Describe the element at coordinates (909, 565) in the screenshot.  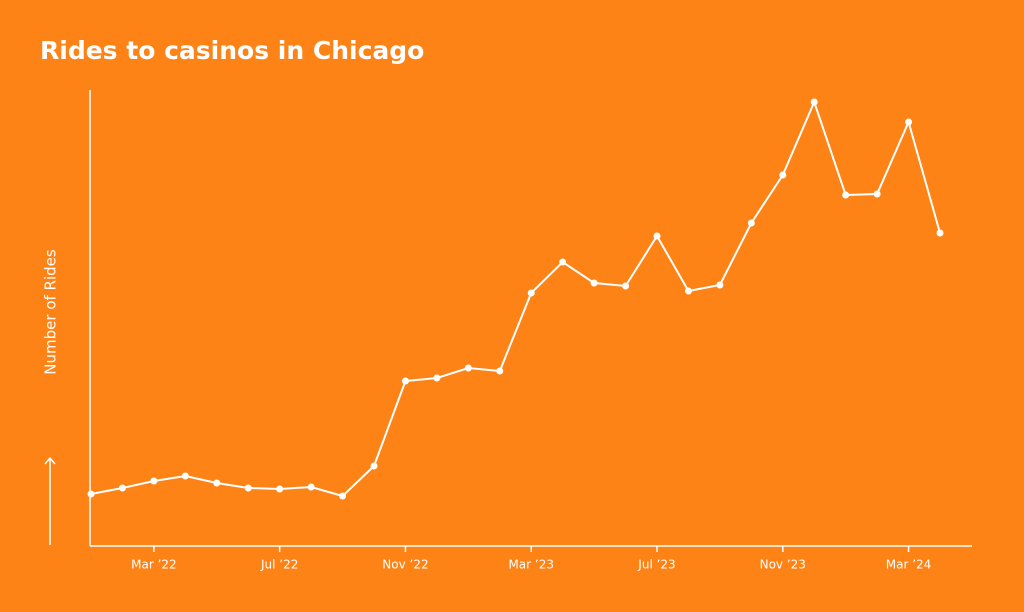
I see `x-tick-label: Mar ’24` at that location.